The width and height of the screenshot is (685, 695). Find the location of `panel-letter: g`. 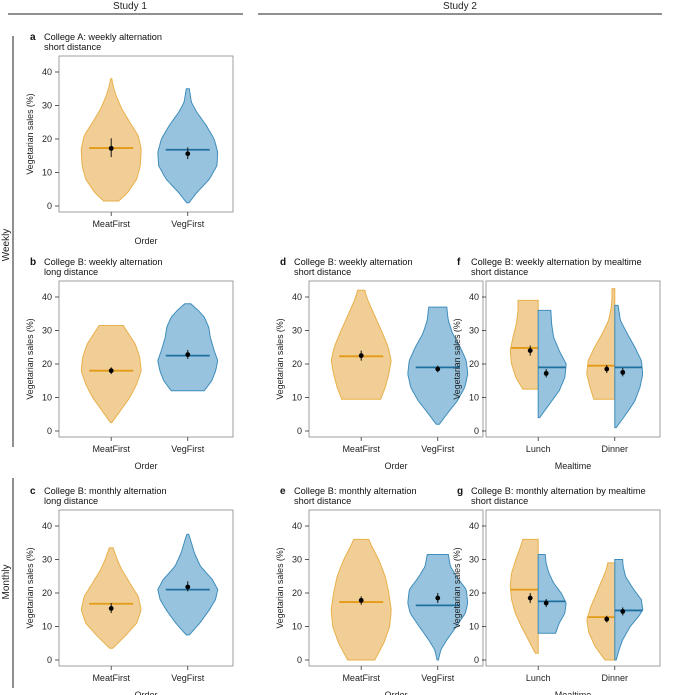

panel-letter: g is located at coordinates (460, 491).